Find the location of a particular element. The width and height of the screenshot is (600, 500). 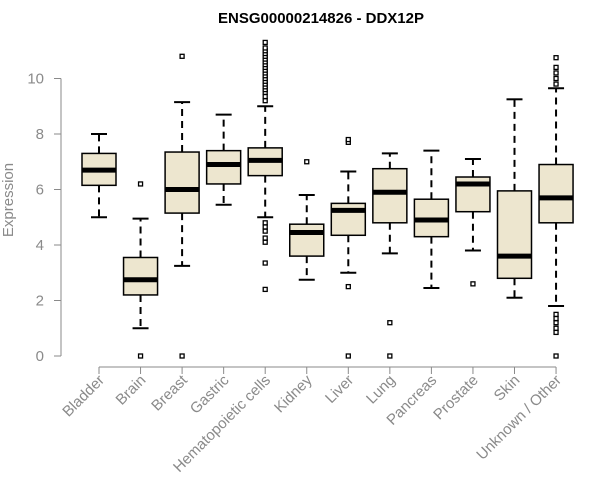

y-axis-label: Expression is located at coordinates (8, 200).